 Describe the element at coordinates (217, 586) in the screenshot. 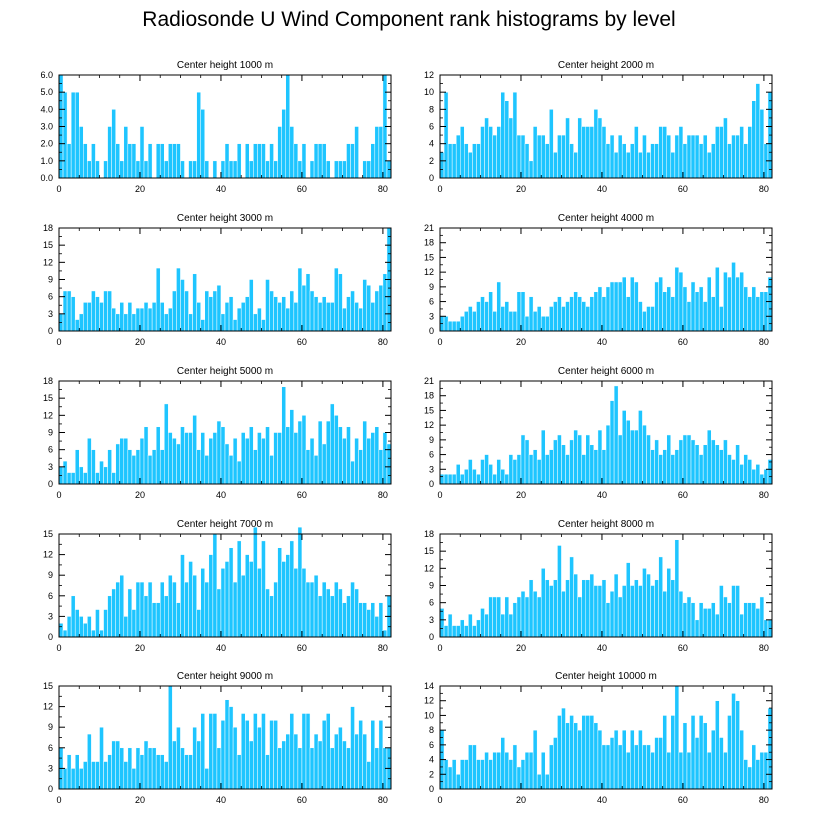

I see `panel-7: Center height 7000 m 0 20 40 60 80 0 3 6 9 12 15` at that location.